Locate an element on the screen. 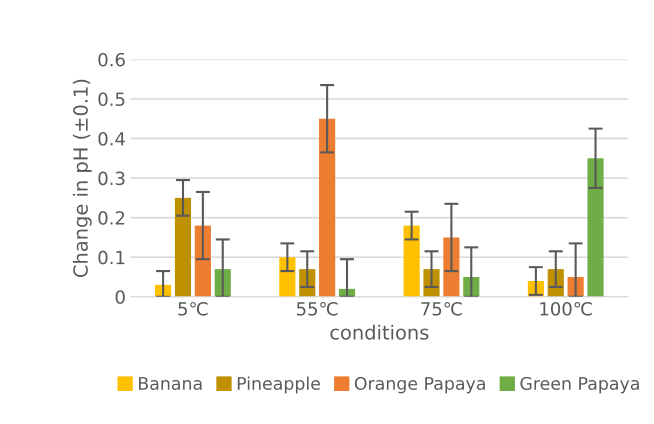 This screenshot has height=424, width=654. legend-label: Orange Papaya is located at coordinates (419, 385).